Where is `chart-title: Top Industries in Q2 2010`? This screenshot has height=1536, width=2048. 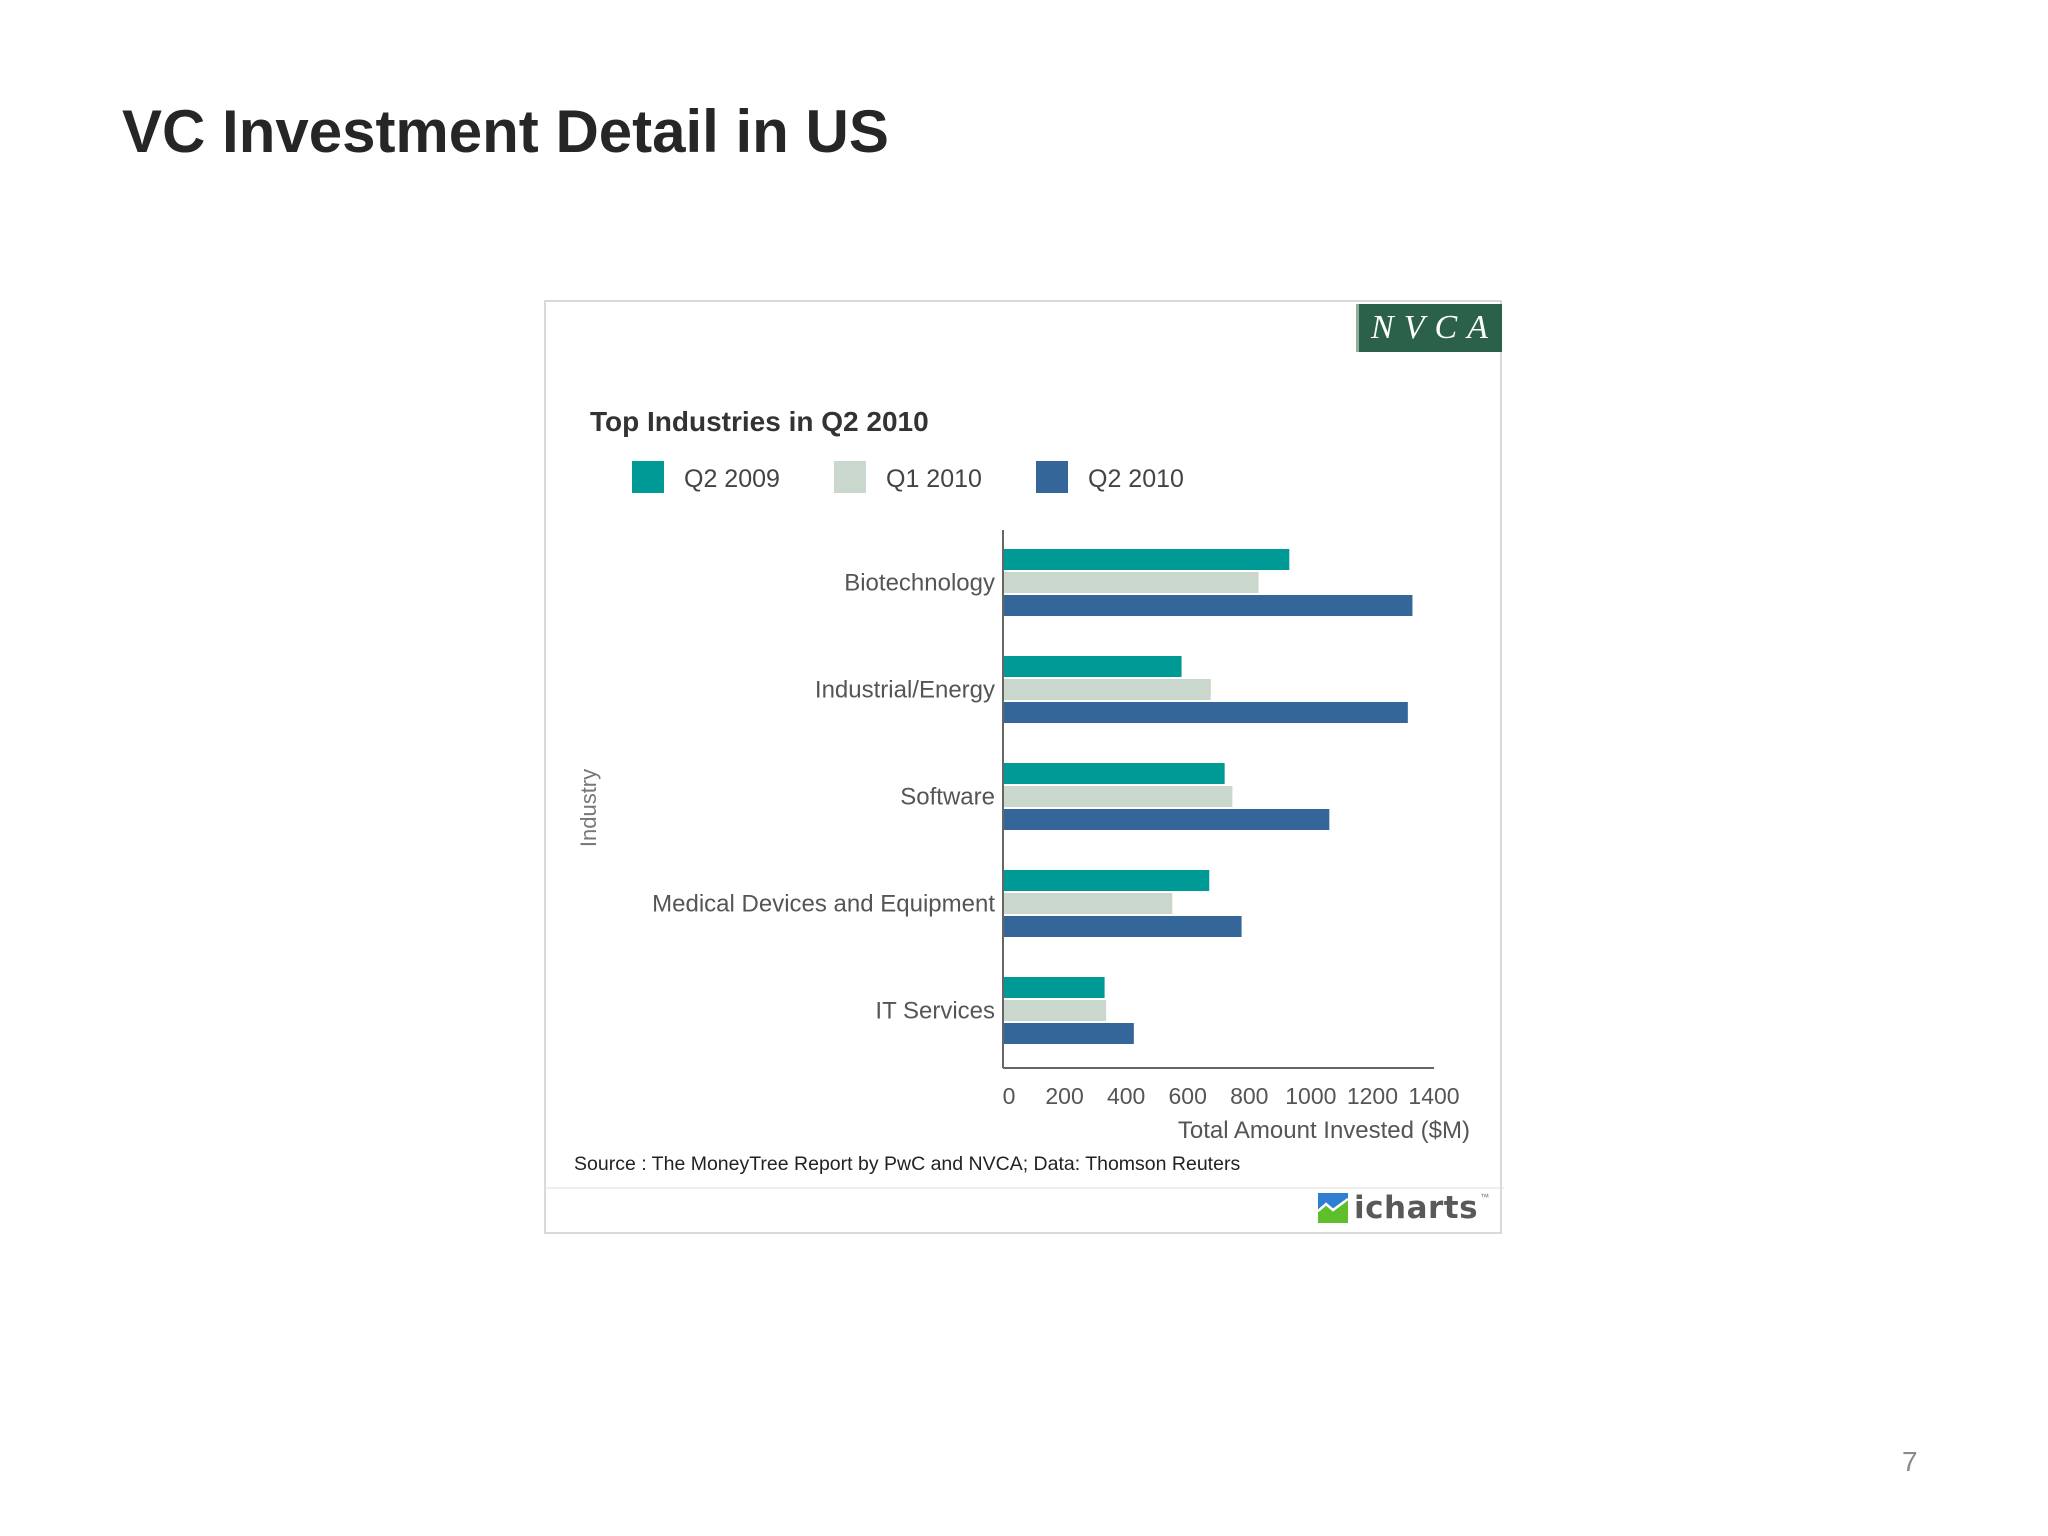 chart-title: Top Industries in Q2 2010 is located at coordinates (759, 421).